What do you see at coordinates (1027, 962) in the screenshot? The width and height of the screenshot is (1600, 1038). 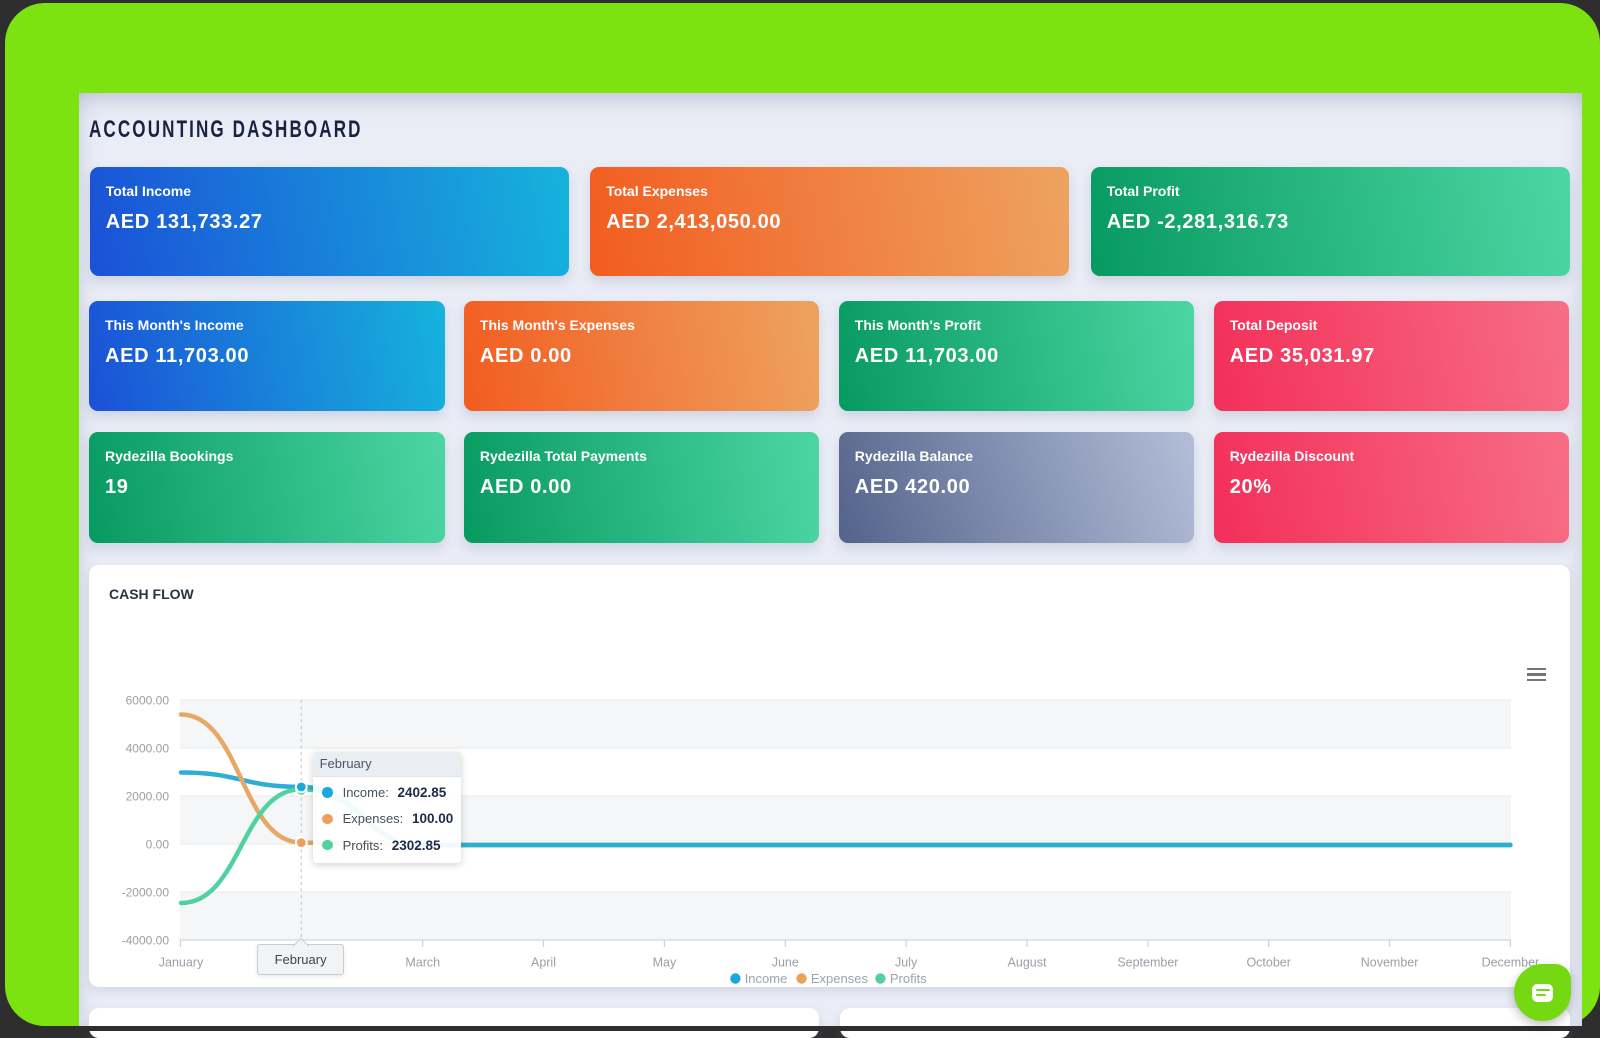 I see `svg-text: August` at bounding box center [1027, 962].